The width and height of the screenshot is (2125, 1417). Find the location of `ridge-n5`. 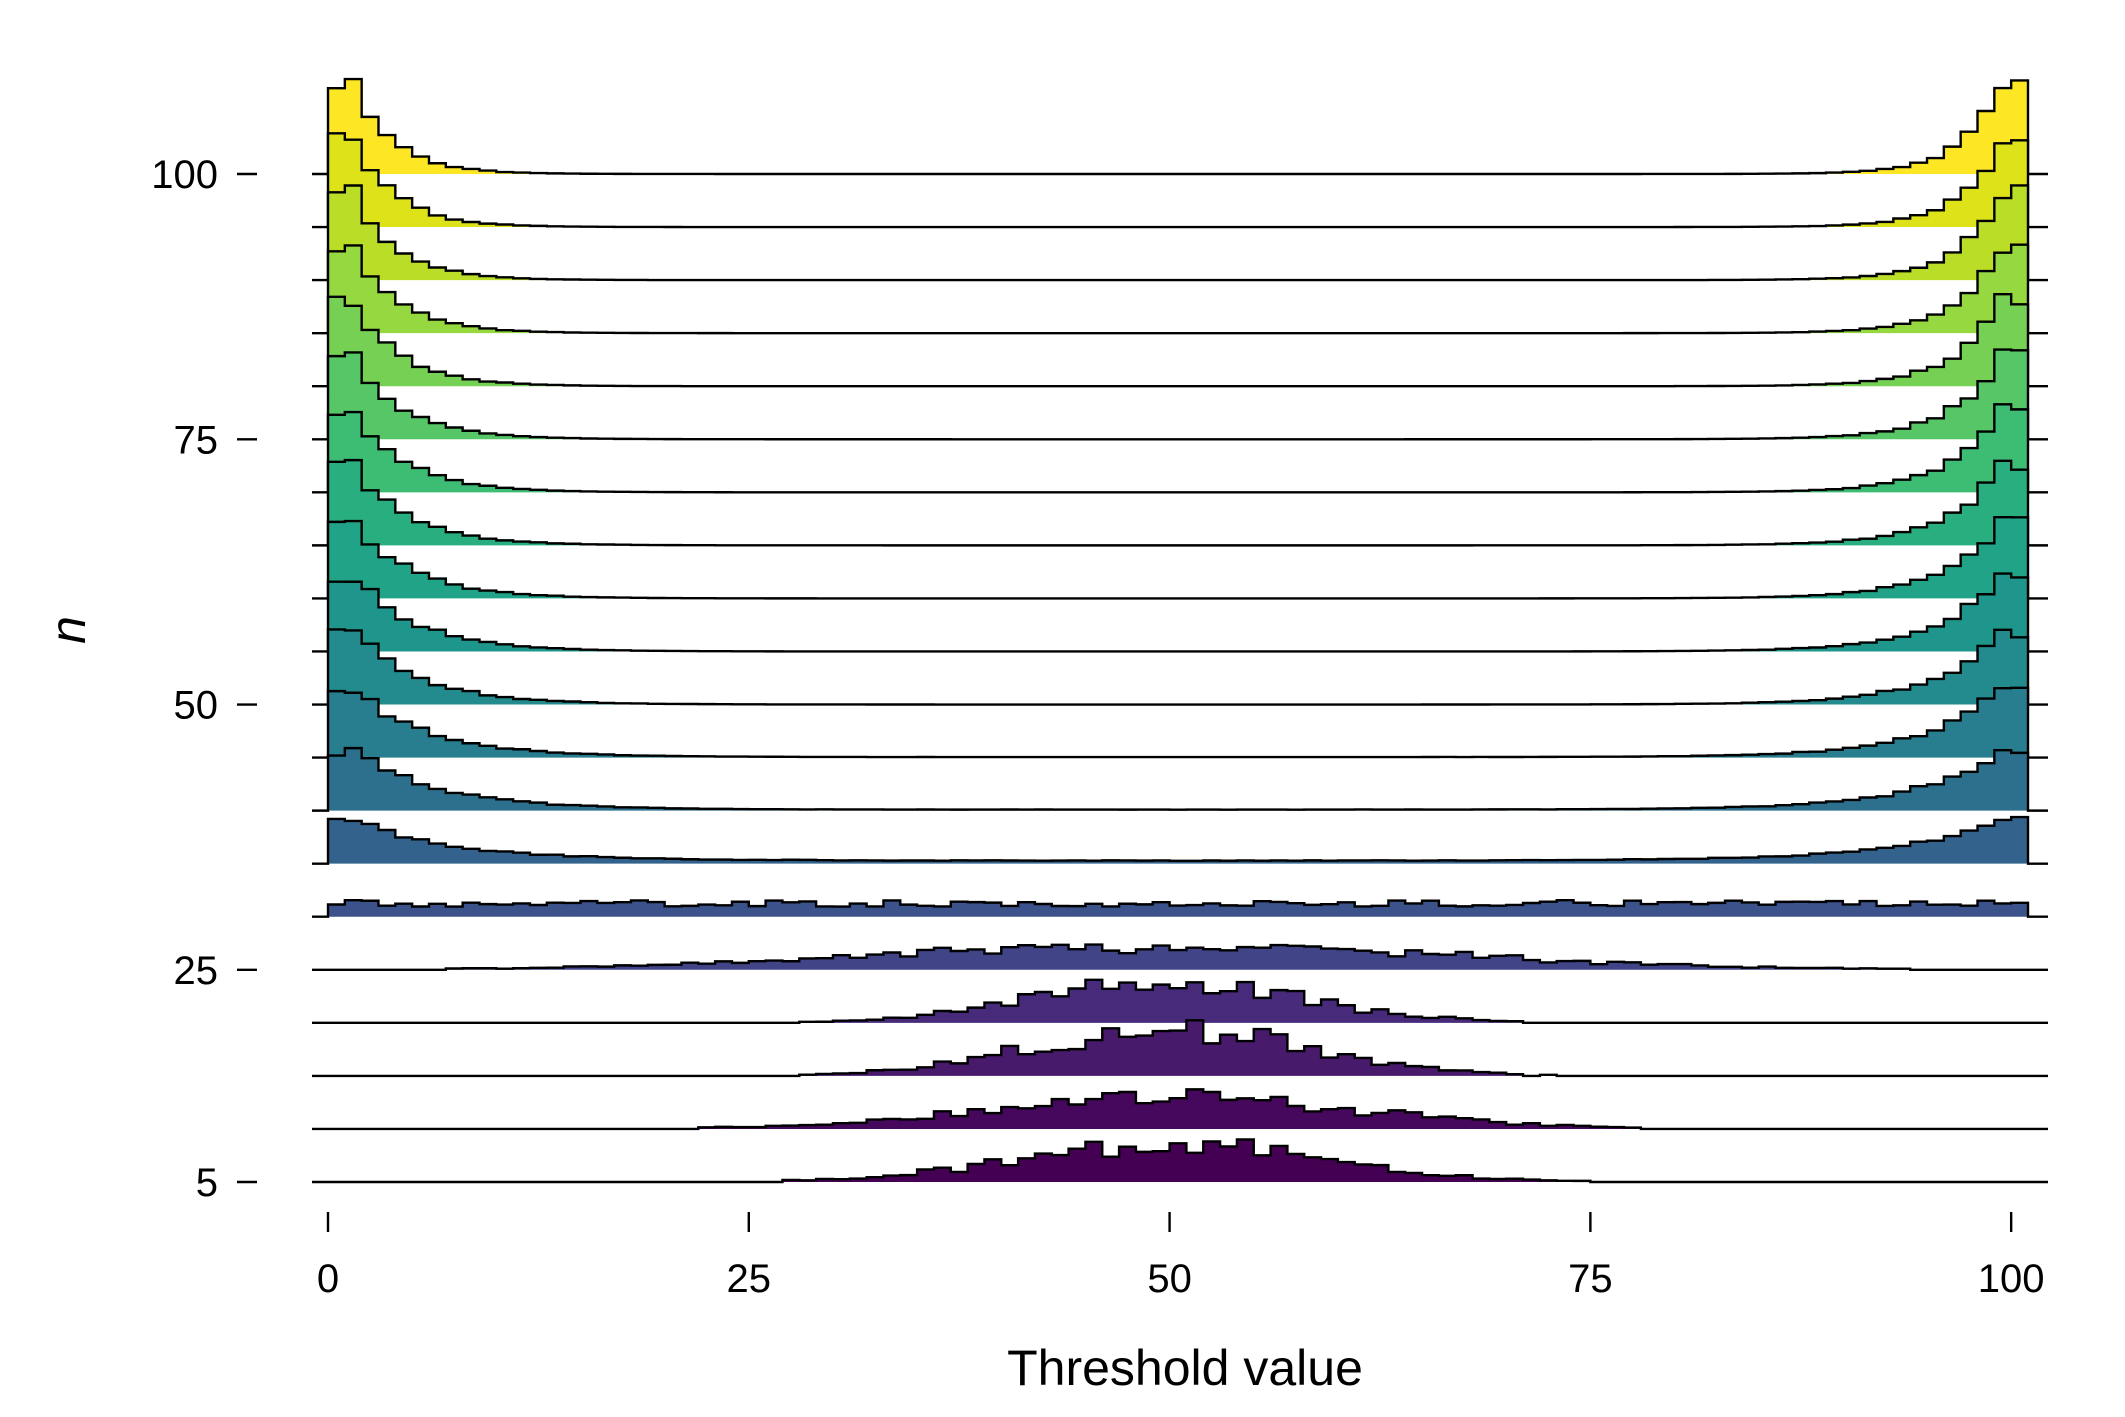

ridge-n5 is located at coordinates (1180, 1161).